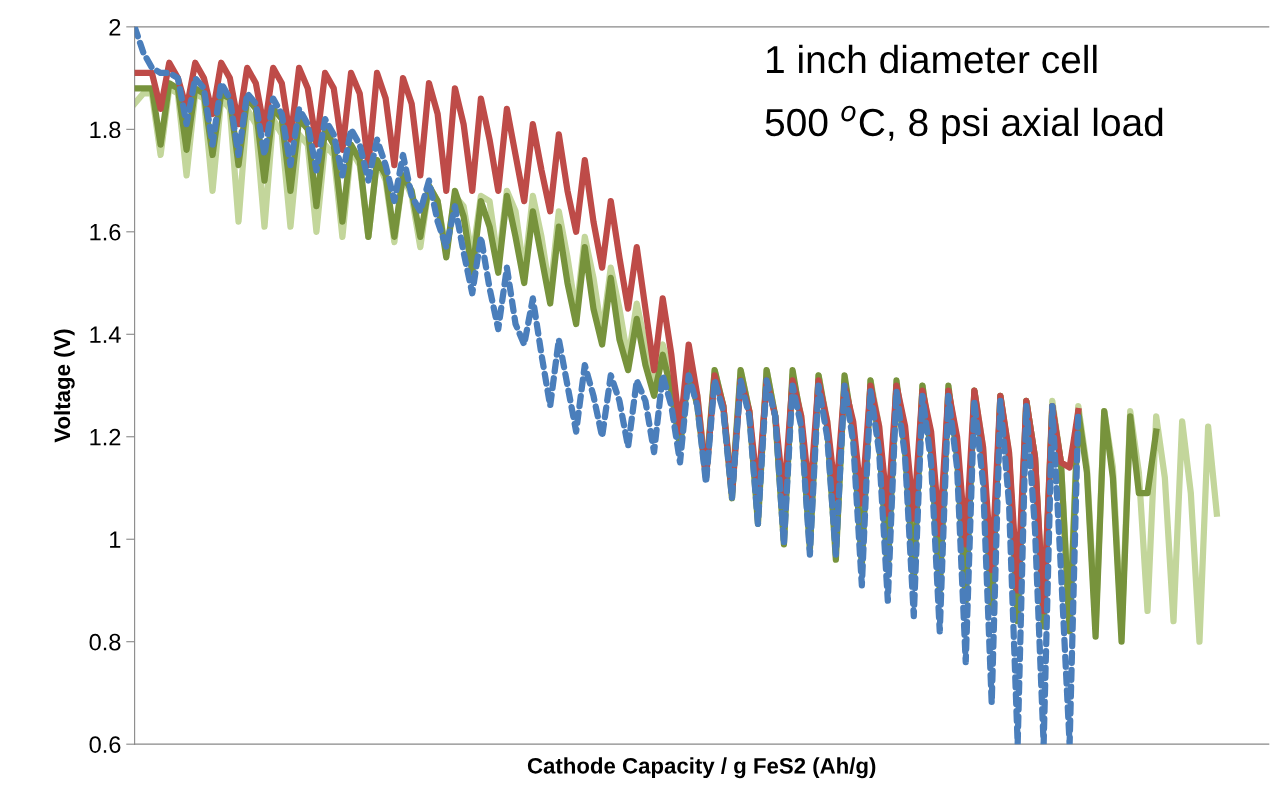 The image size is (1270, 790). What do you see at coordinates (105, 334) in the screenshot?
I see `y-tick-label: 1.4` at bounding box center [105, 334].